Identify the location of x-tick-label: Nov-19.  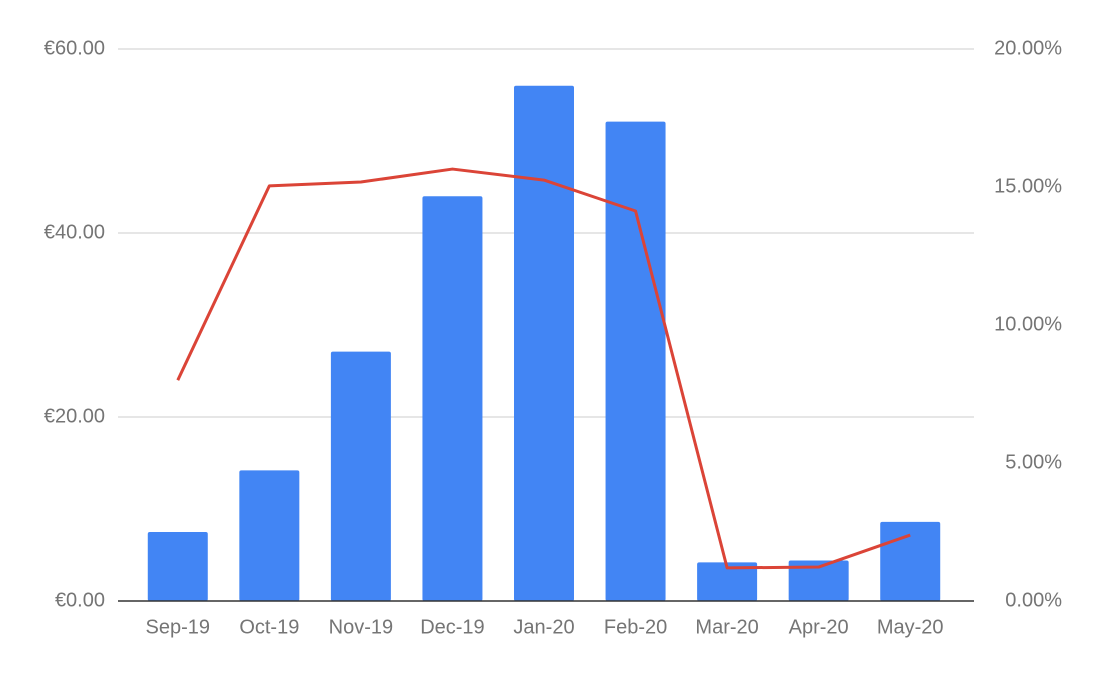
(361, 627).